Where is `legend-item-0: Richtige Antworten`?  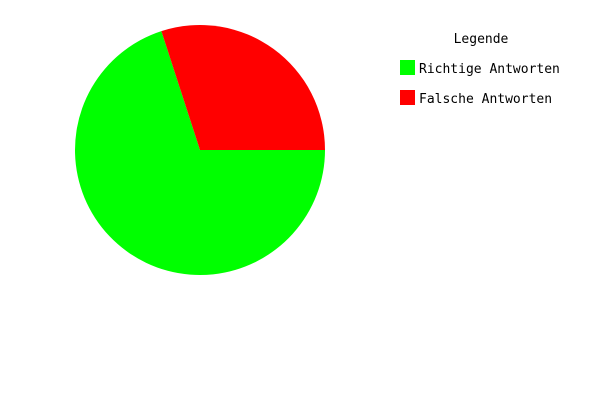 legend-item-0: Richtige Antworten is located at coordinates (480, 68).